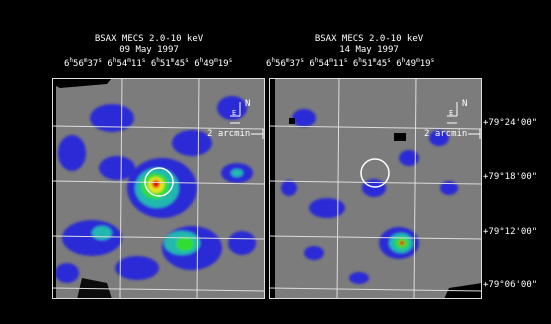 This screenshot has height=324, width=551. I want to click on left-date: 09 May 1997, so click(149, 50).